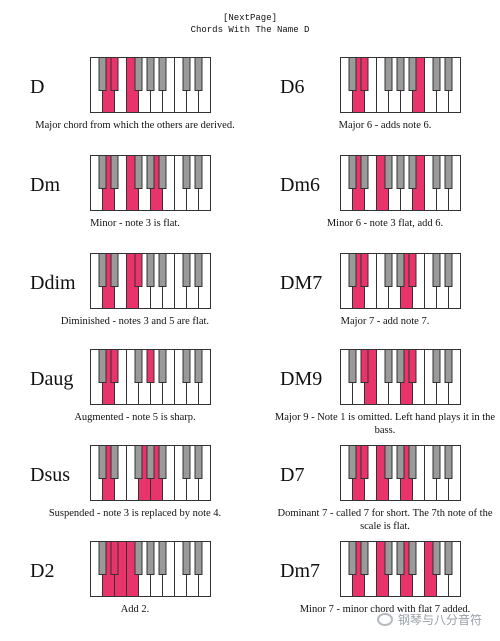 This screenshot has height=641, width=500. I want to click on chord-card: Dm6 Minor 6 - note 3 flat, add 6., so click(375, 205).